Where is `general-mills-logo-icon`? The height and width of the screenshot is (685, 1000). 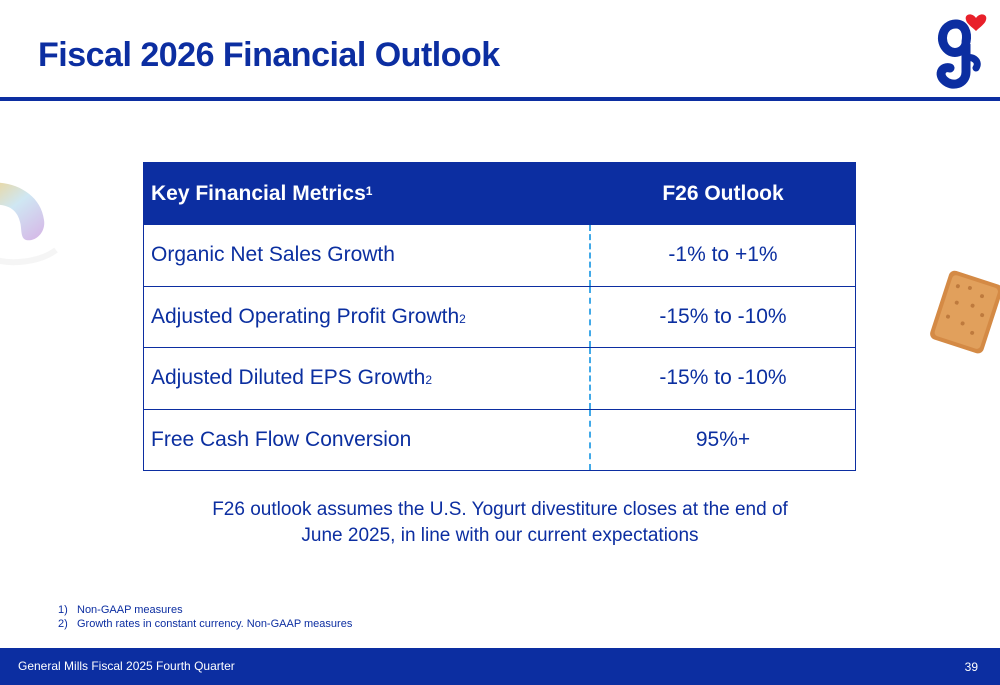
general-mills-logo-icon is located at coordinates (961, 51).